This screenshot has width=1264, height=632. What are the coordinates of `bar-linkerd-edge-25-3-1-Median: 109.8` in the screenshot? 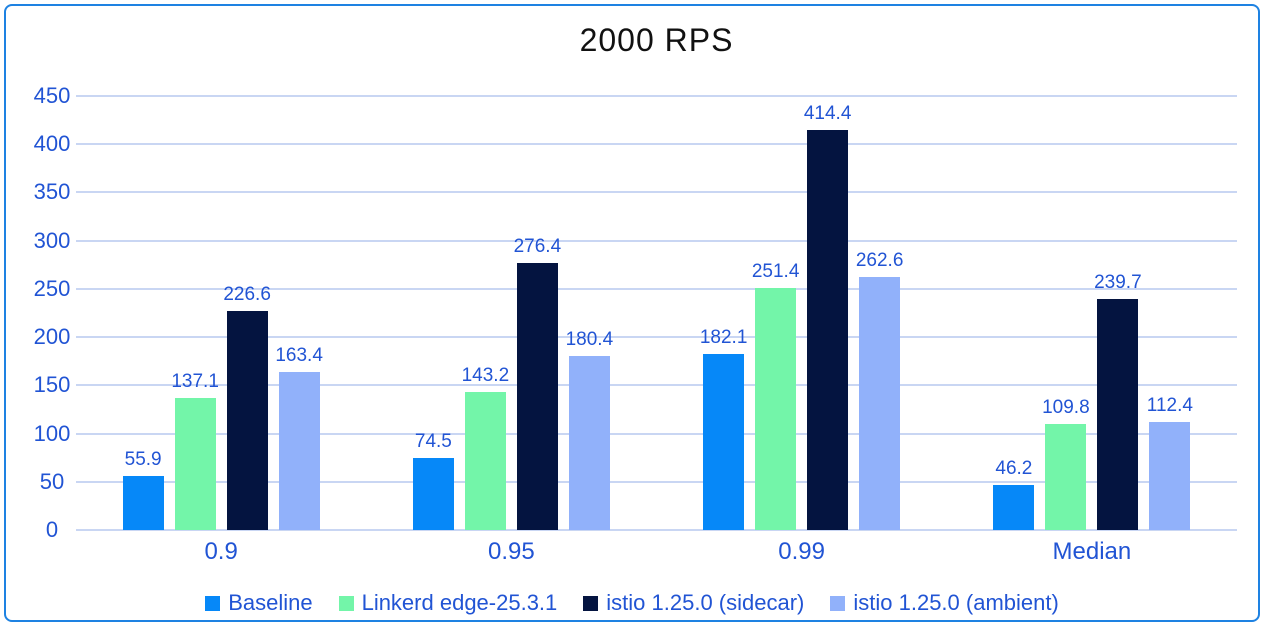 It's located at (1066, 463).